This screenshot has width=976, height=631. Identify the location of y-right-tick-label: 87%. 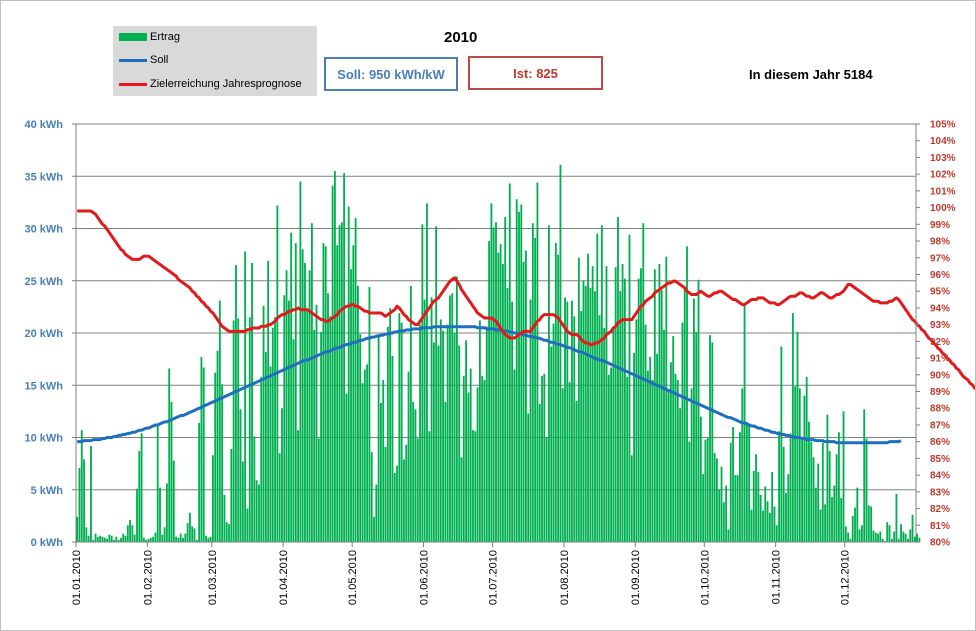
(940, 425).